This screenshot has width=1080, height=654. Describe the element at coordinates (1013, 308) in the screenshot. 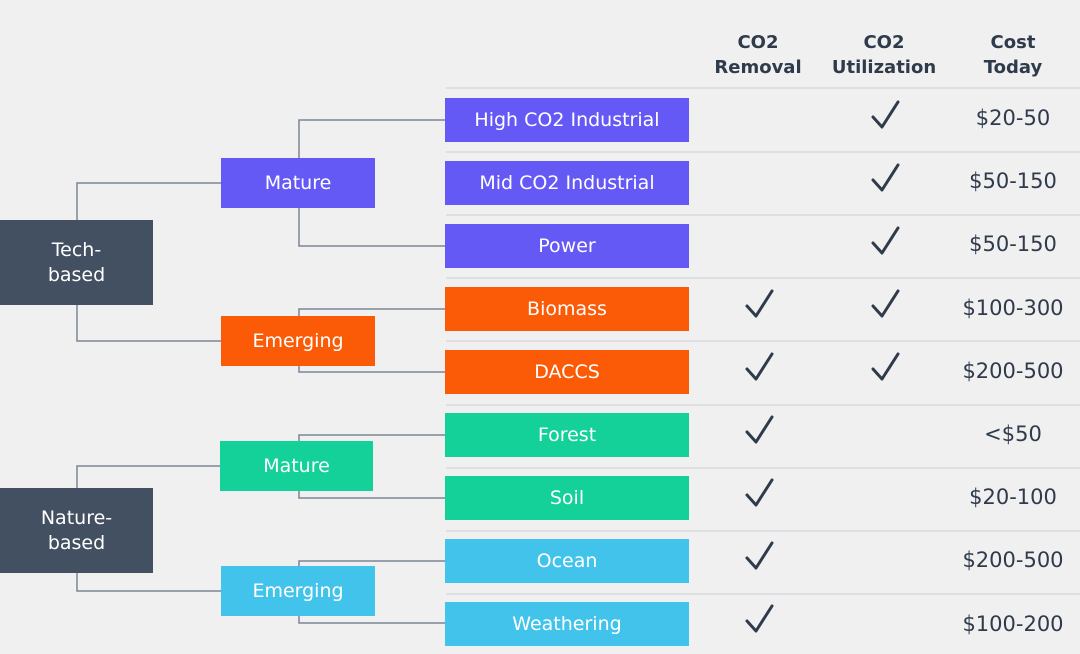

I see `cost-value: $100-300` at that location.